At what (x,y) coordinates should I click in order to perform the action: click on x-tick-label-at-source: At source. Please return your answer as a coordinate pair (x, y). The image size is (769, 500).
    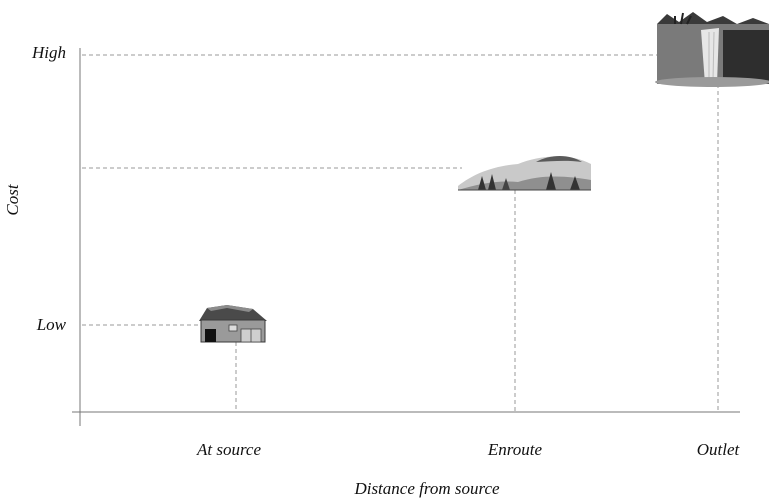
    Looking at the image, I should click on (229, 449).